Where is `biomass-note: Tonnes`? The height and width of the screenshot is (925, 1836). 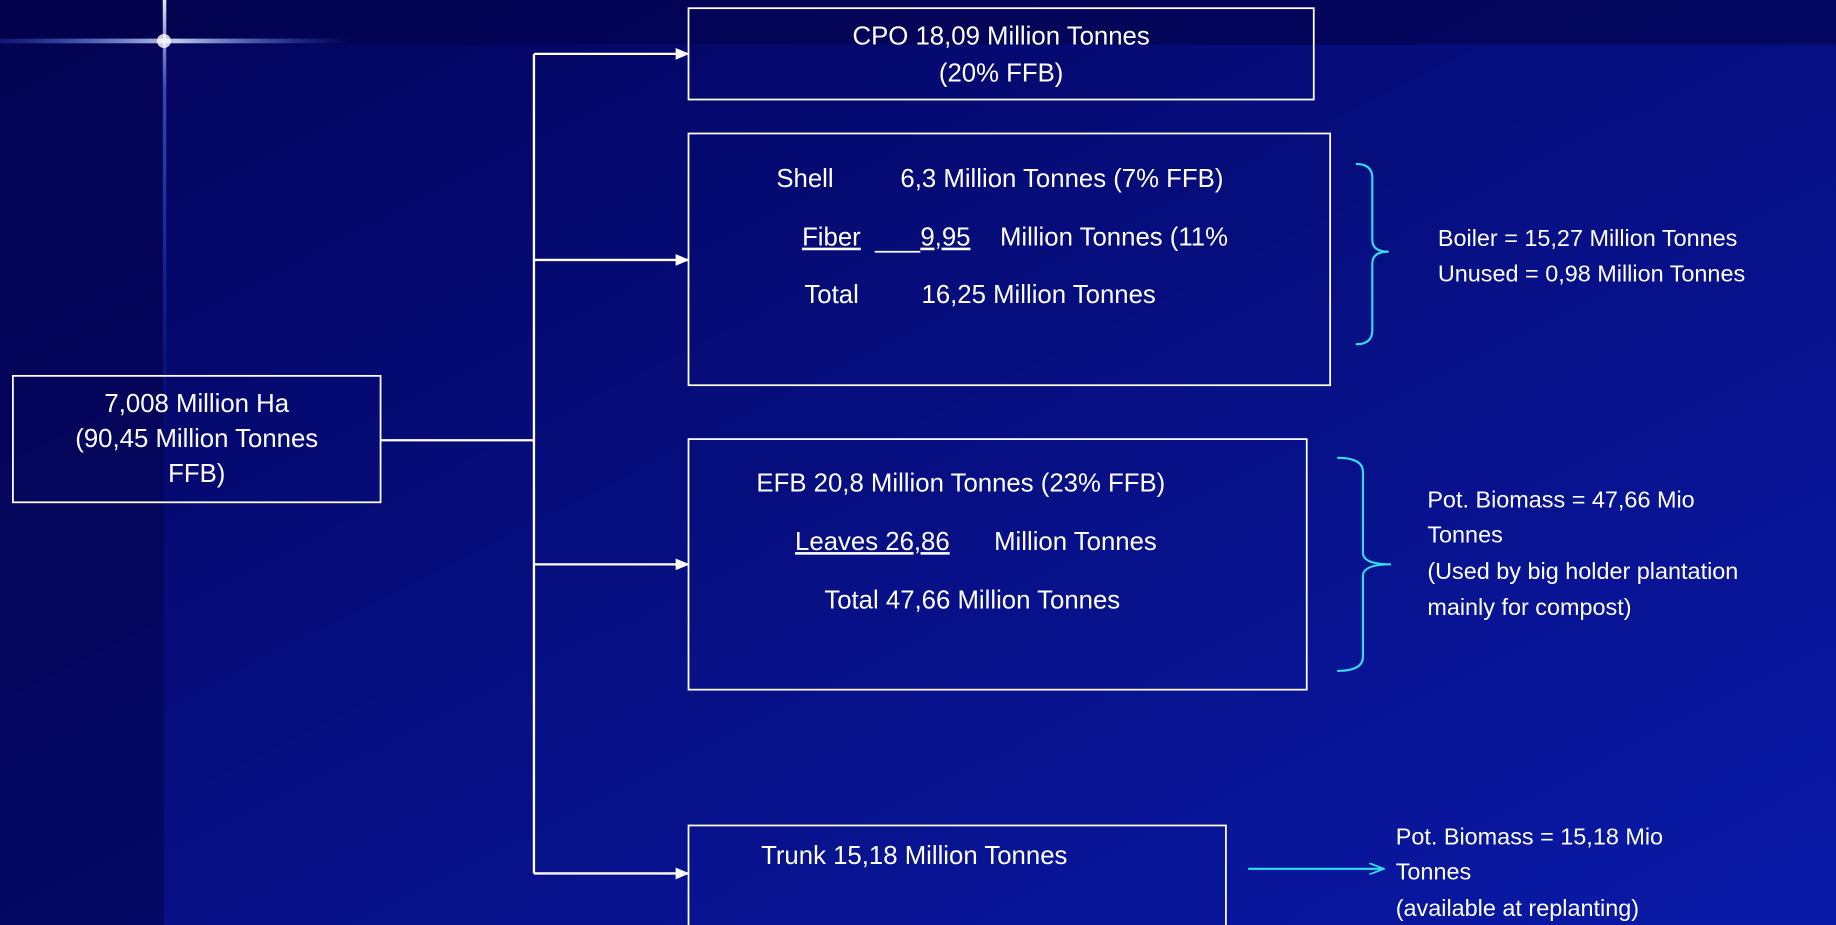 biomass-note: Tonnes is located at coordinates (1464, 534).